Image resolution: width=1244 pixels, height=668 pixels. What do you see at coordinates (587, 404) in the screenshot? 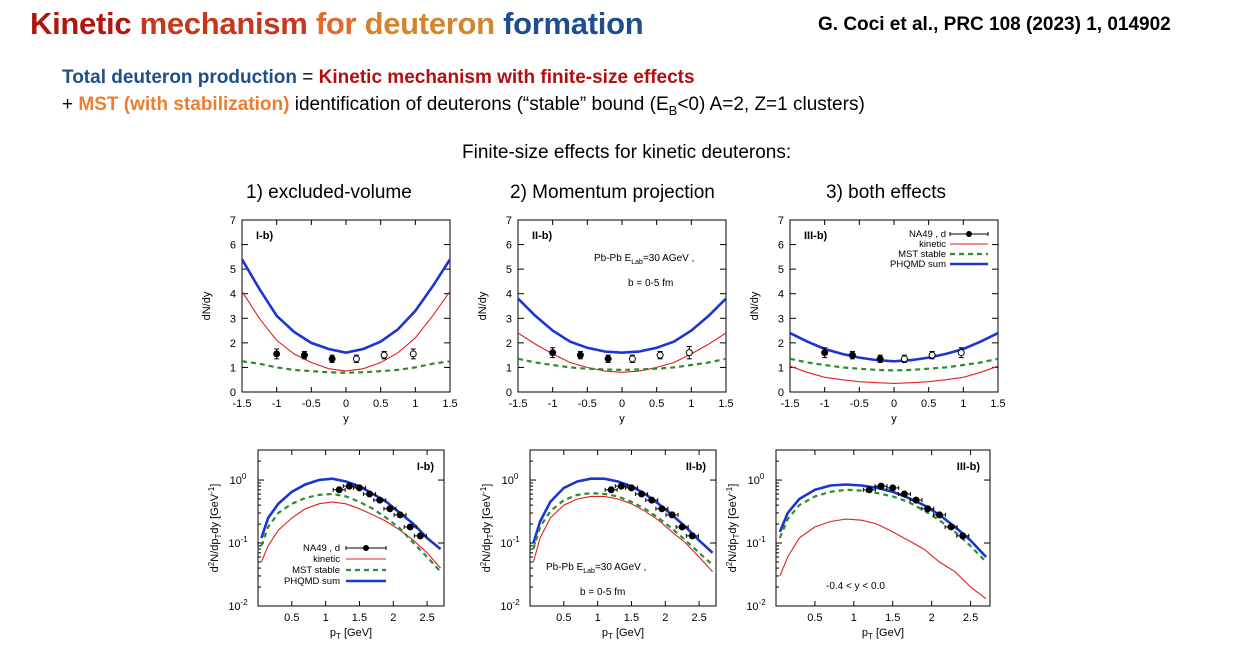
I see `tick-label: -0.5` at bounding box center [587, 404].